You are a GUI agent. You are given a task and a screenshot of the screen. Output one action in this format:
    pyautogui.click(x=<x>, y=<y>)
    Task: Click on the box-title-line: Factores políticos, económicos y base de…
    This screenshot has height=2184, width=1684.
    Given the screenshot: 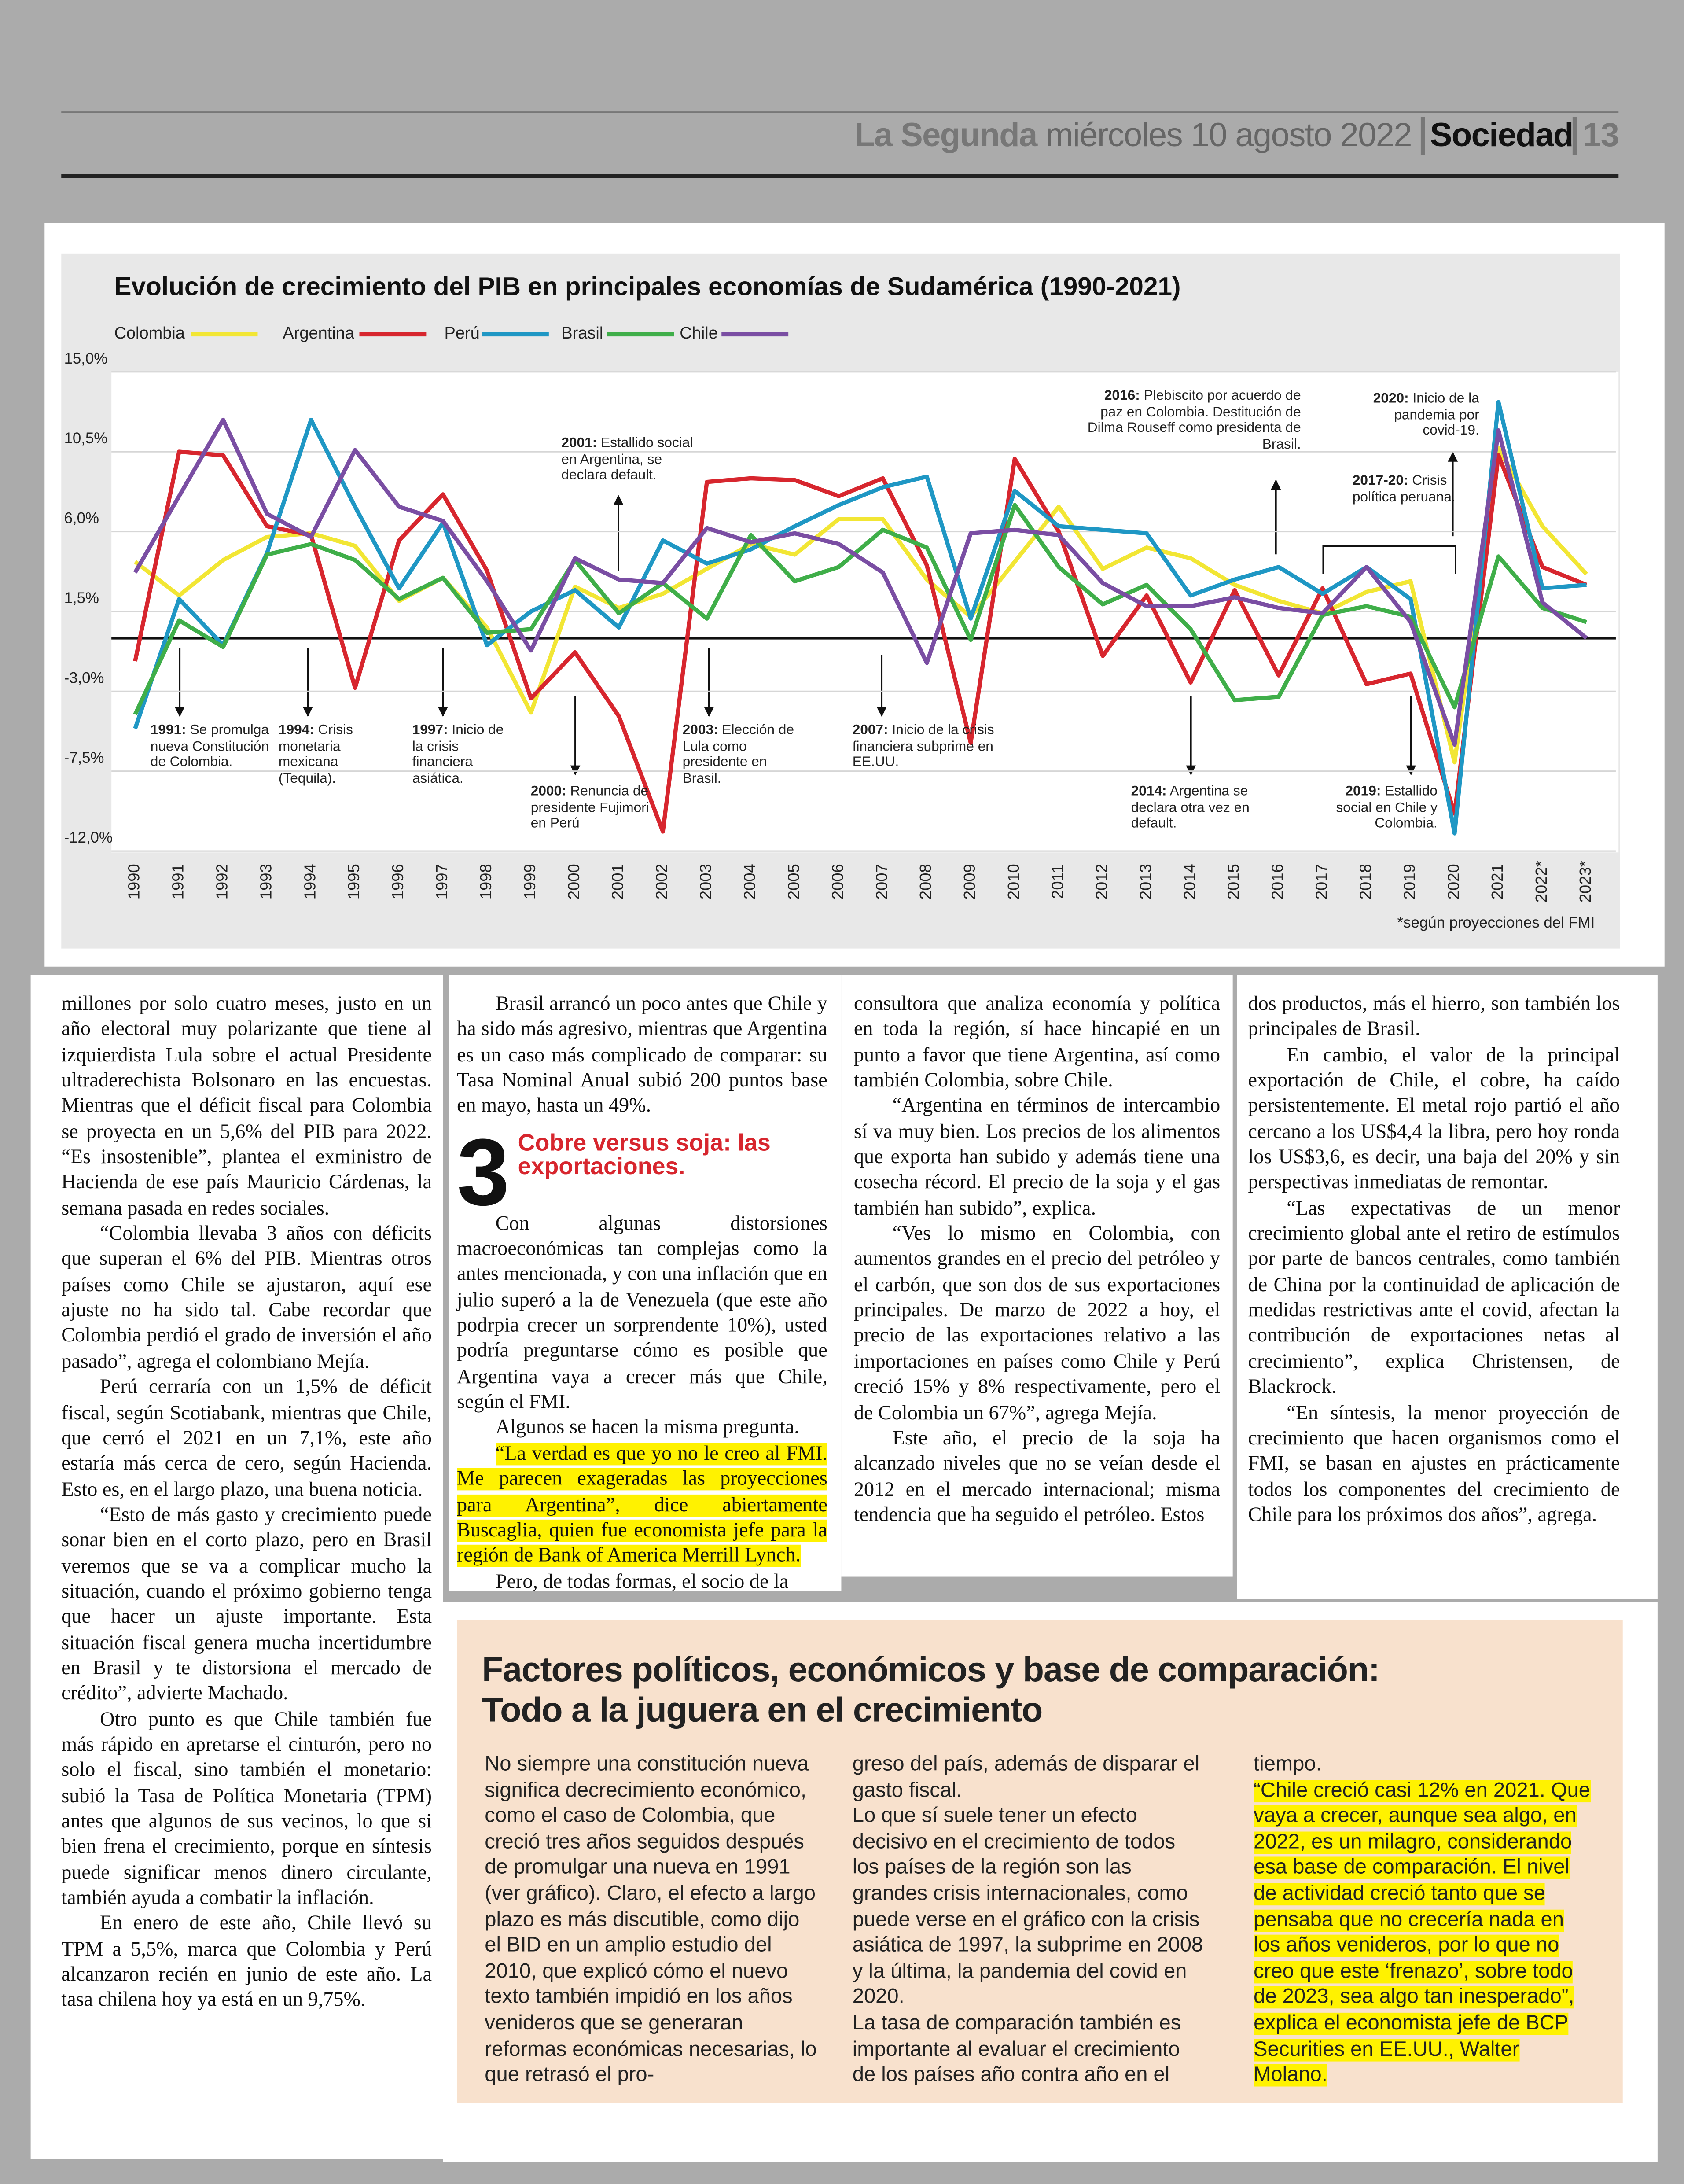 What is the action you would take?
    pyautogui.click(x=931, y=1670)
    